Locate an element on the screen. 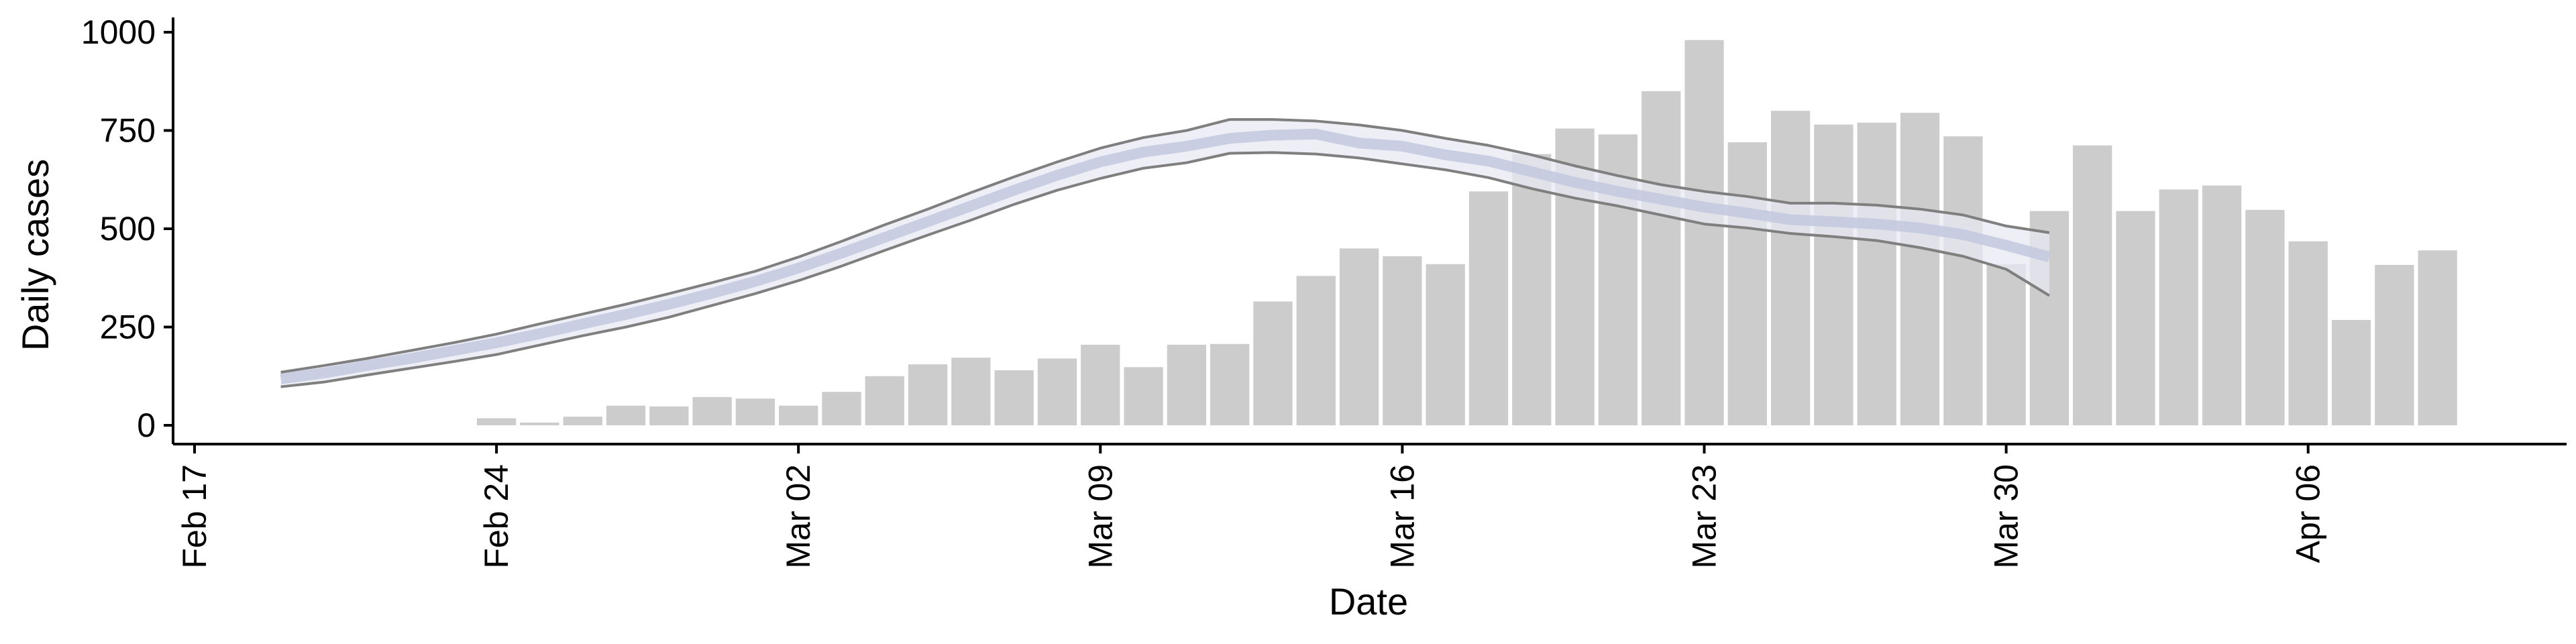 This screenshot has width=2576, height=644. x-tick-label: Feb 17 is located at coordinates (194, 516).